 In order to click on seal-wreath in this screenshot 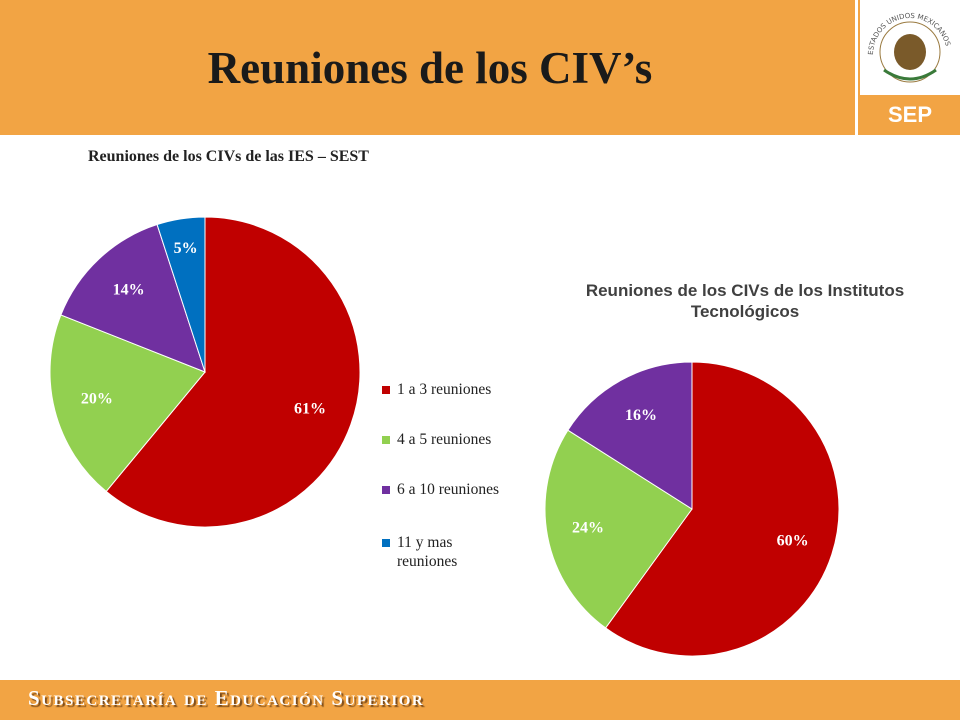, I will do `click(910, 74)`.